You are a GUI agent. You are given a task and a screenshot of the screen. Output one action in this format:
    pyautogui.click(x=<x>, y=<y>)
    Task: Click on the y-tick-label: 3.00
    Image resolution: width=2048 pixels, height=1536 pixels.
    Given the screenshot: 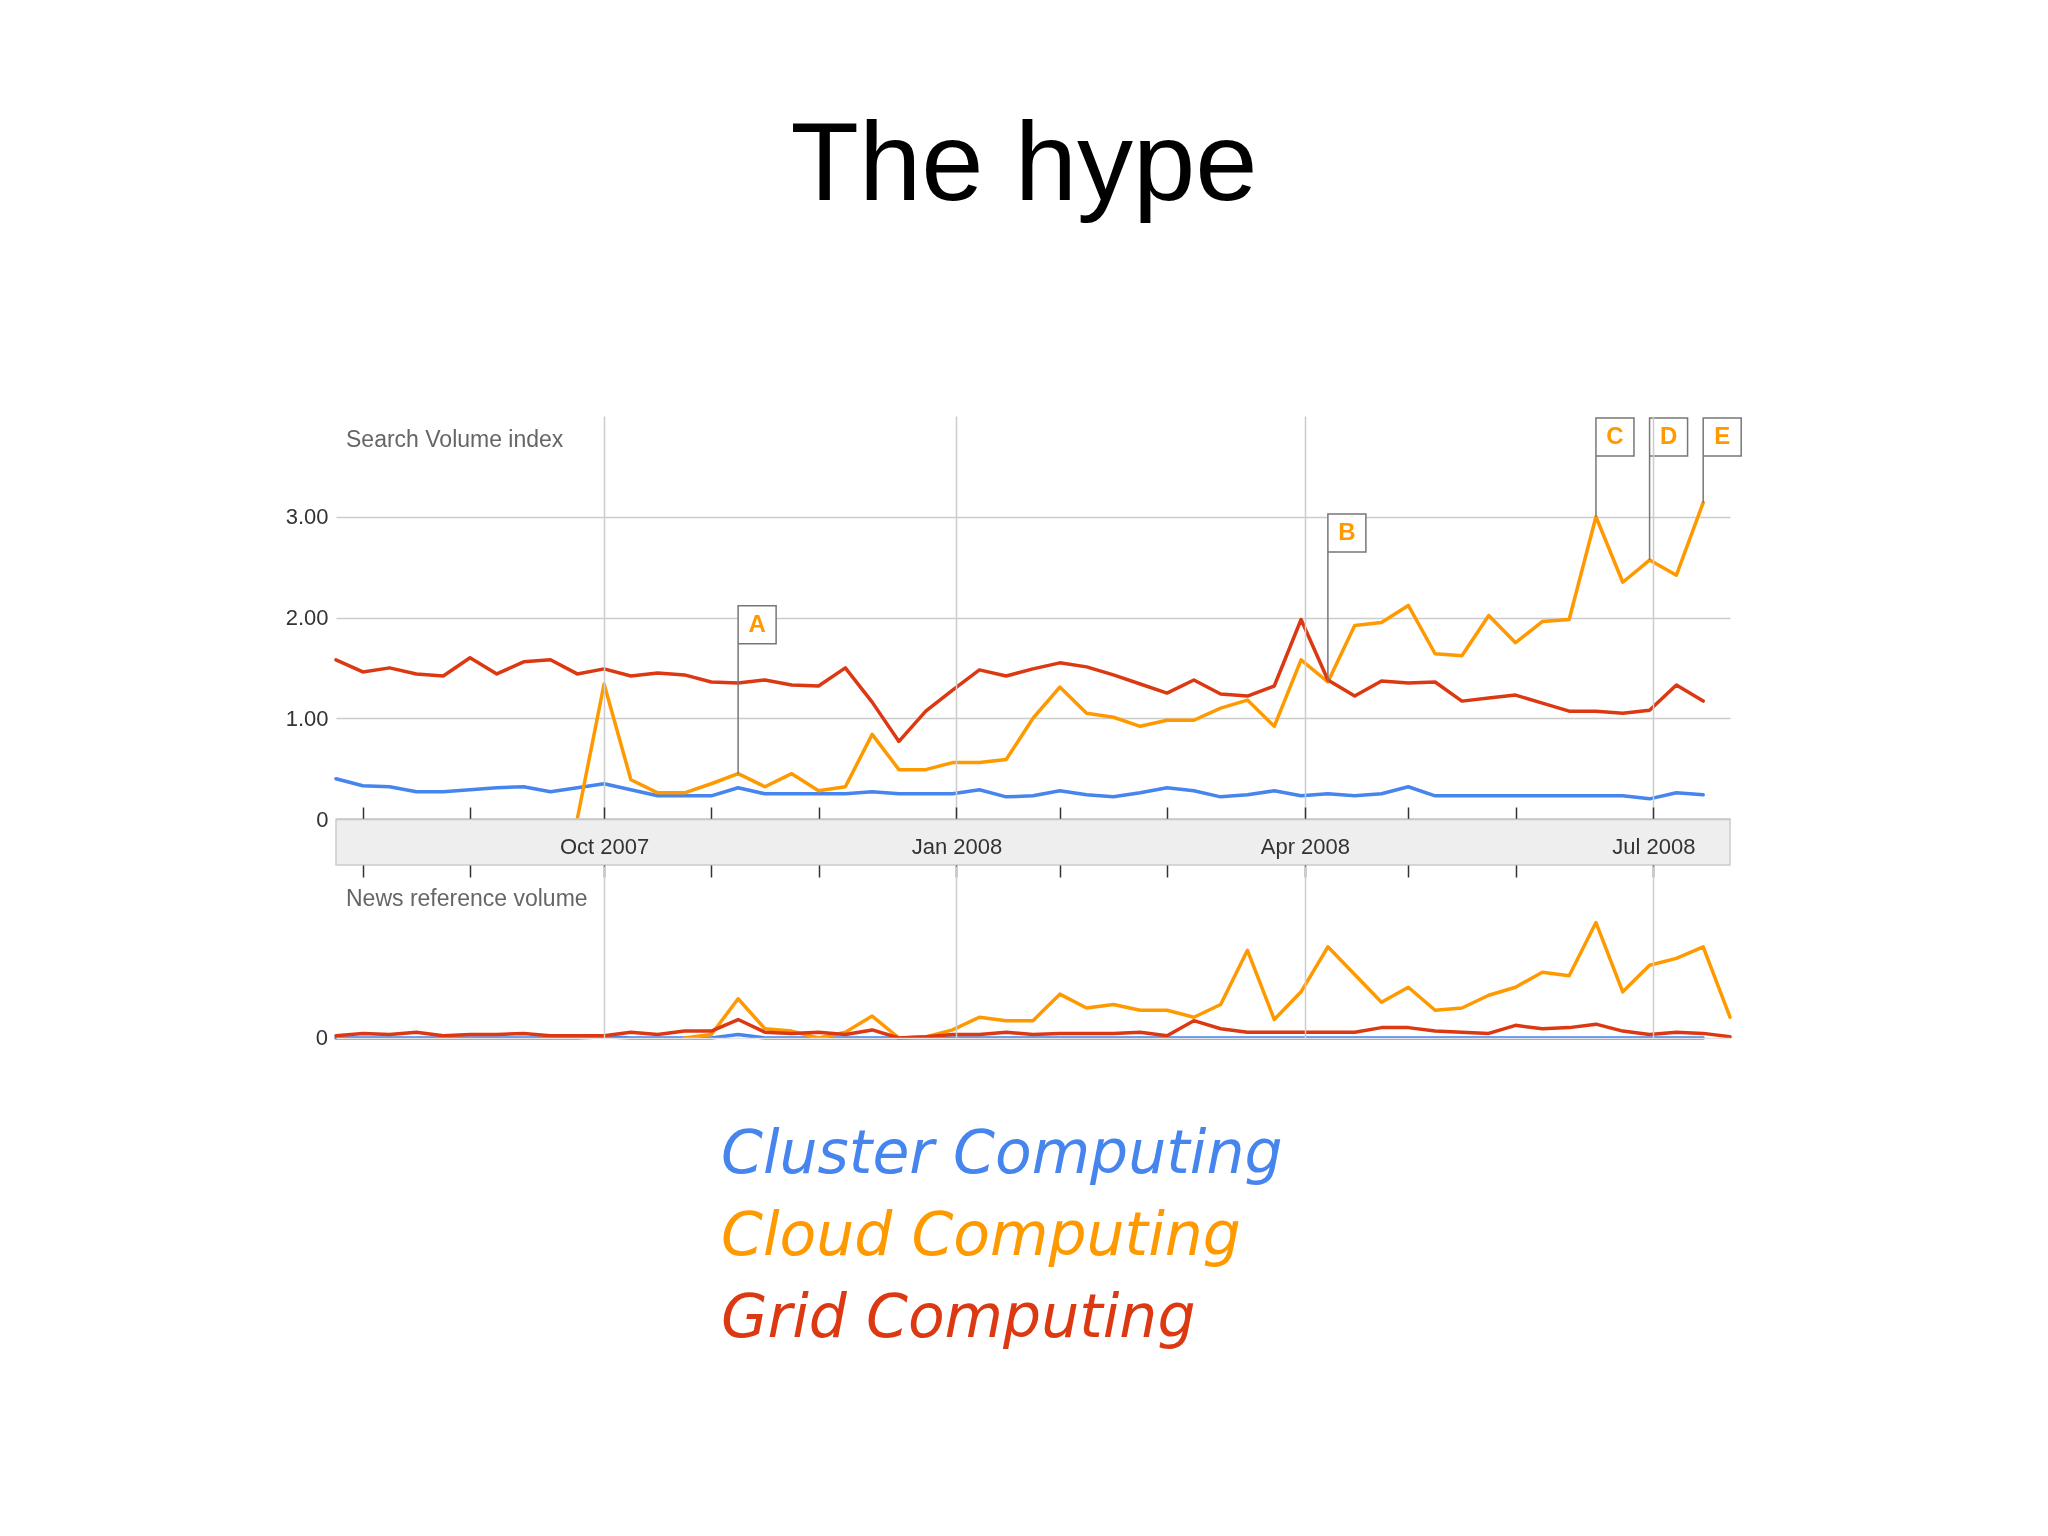 What is the action you would take?
    pyautogui.click(x=307, y=517)
    